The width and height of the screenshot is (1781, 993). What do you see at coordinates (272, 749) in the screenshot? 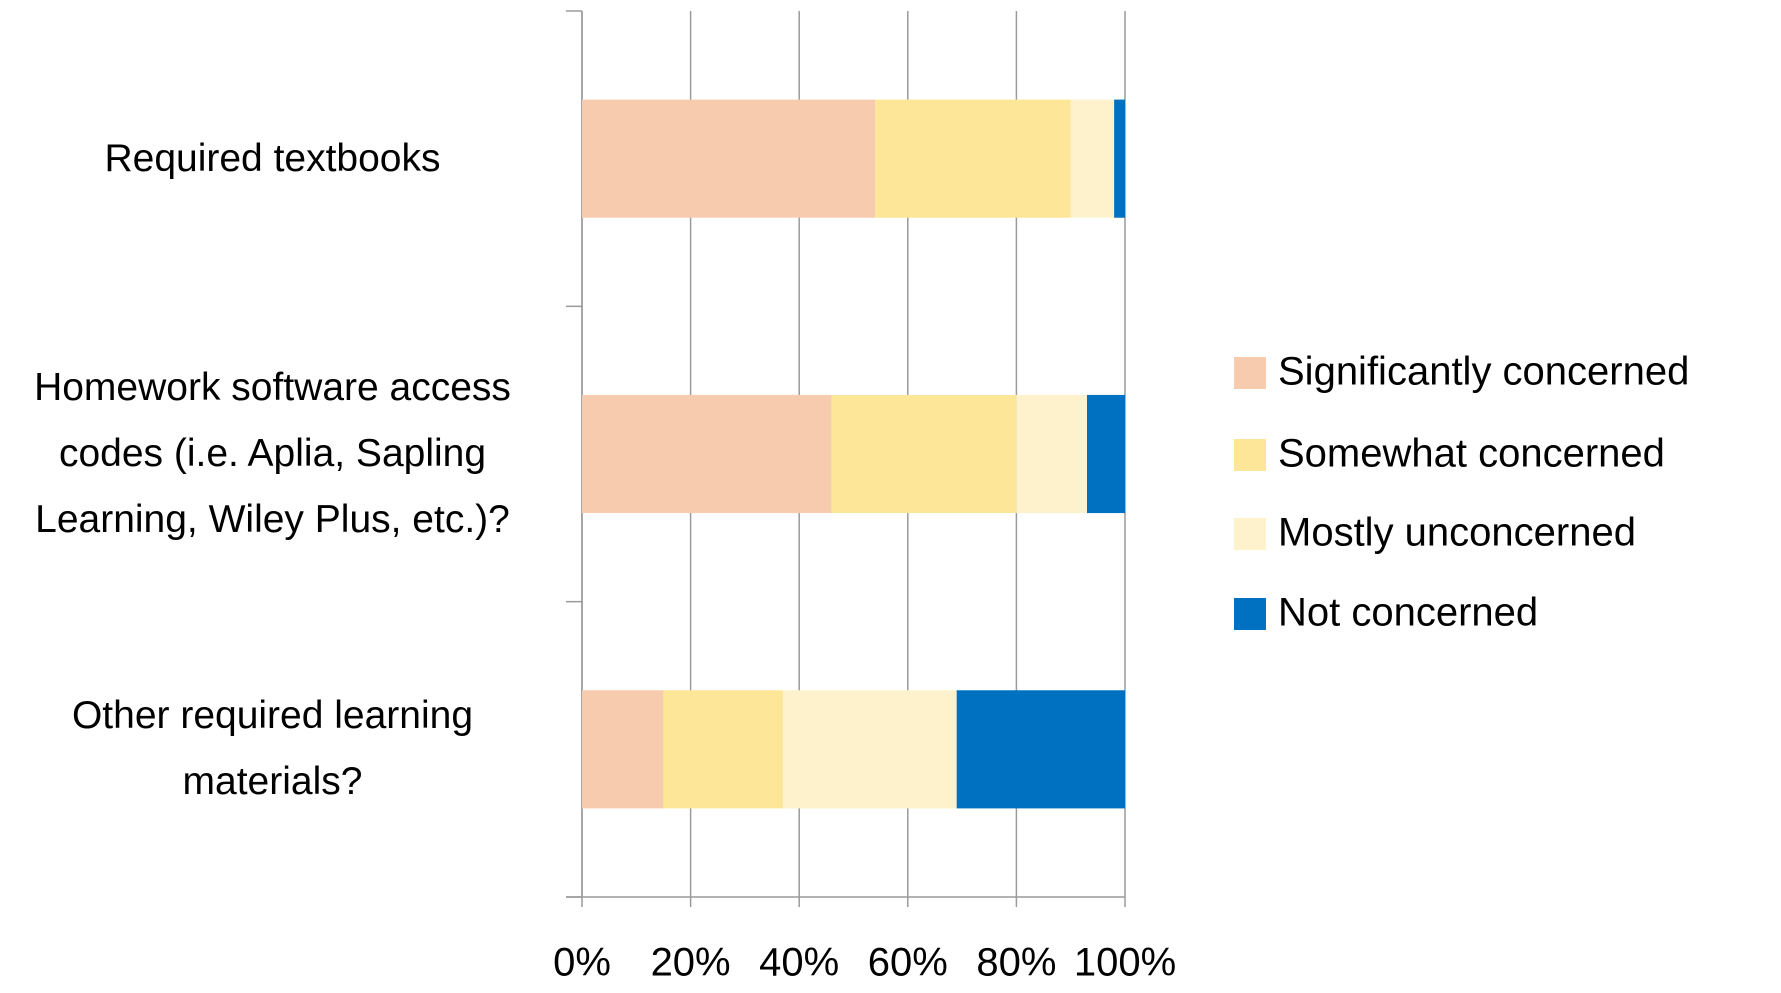
I see `y-tick-label: Other required learning materials?` at bounding box center [272, 749].